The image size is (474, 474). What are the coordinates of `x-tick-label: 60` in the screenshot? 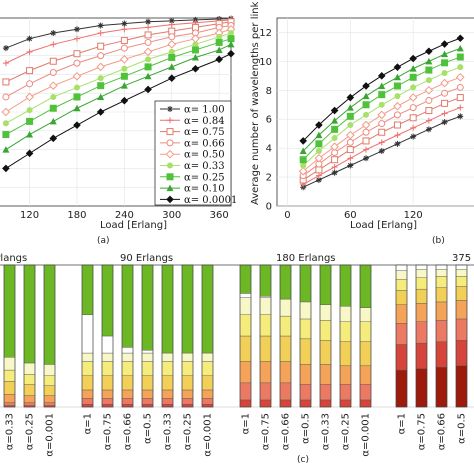 It's located at (350, 215).